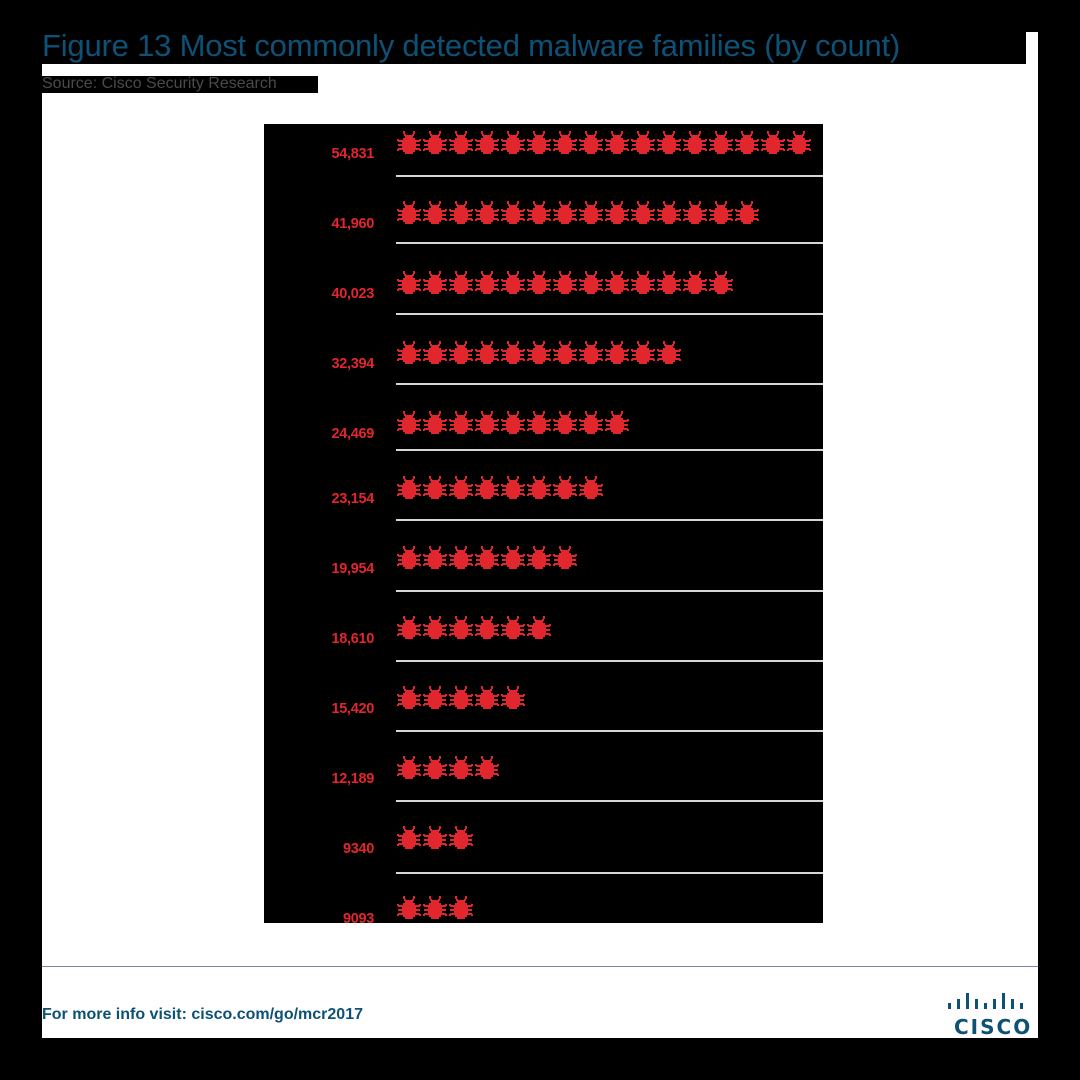  Describe the element at coordinates (352, 639) in the screenshot. I see `value-label: 18,610` at that location.